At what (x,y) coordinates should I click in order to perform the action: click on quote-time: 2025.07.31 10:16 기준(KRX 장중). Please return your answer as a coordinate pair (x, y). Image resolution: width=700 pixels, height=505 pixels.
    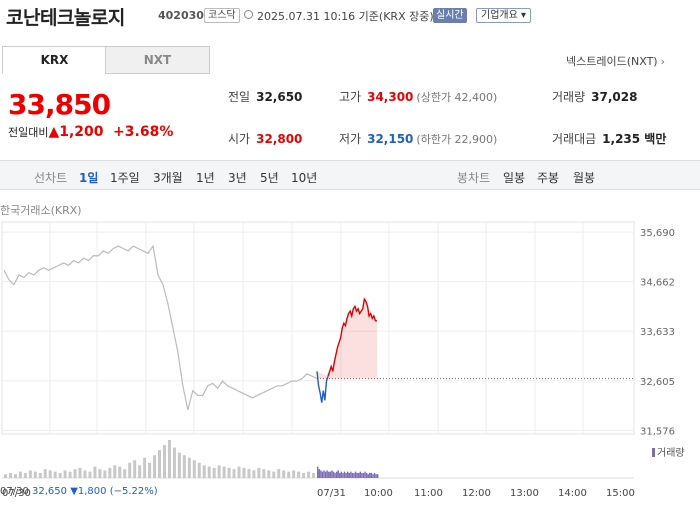
    Looking at the image, I should click on (345, 16).